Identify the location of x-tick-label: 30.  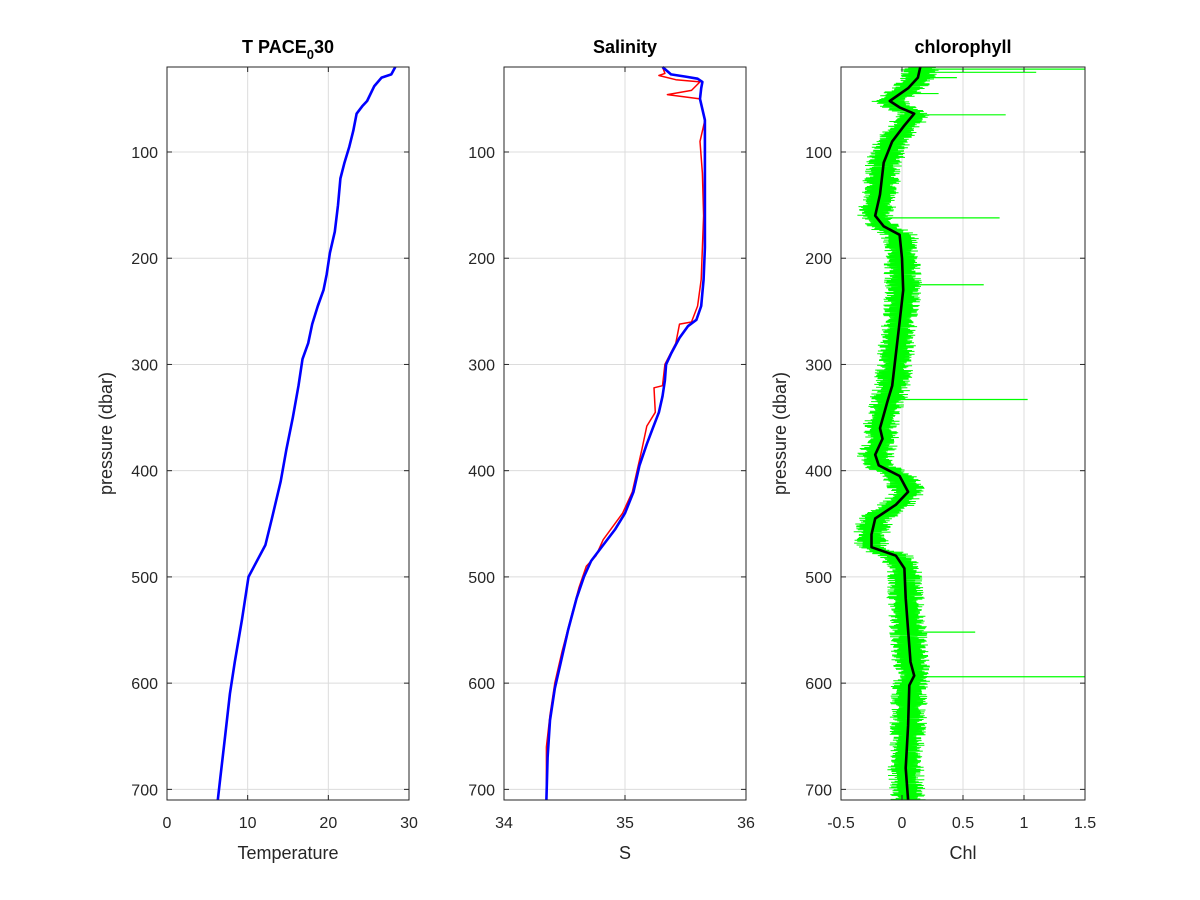
(409, 823).